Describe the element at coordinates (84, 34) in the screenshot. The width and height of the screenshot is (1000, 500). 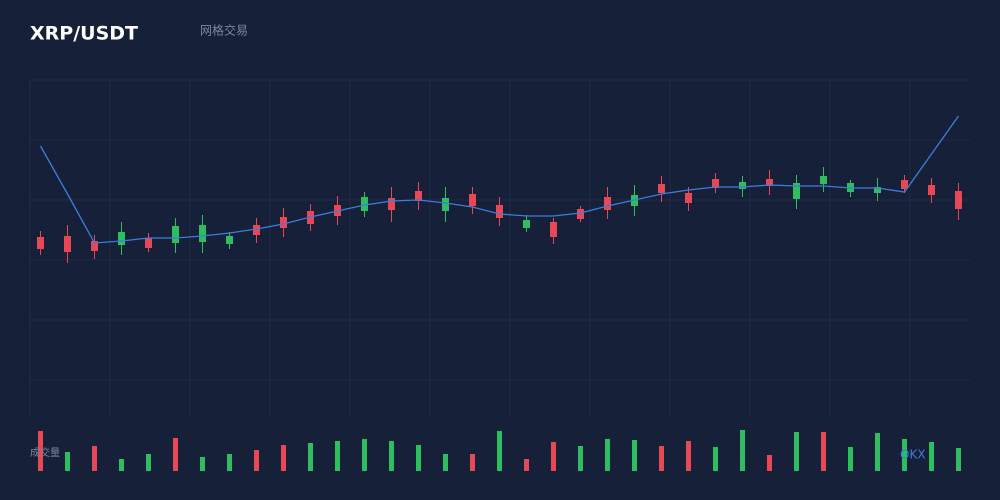
I see `chart-title: XRP/USDT` at that location.